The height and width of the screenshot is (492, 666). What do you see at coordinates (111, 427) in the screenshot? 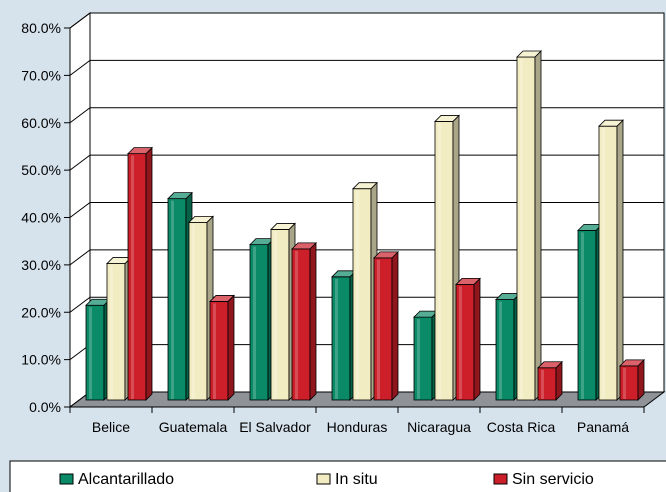
I see `x-tick-label: Belice` at bounding box center [111, 427].